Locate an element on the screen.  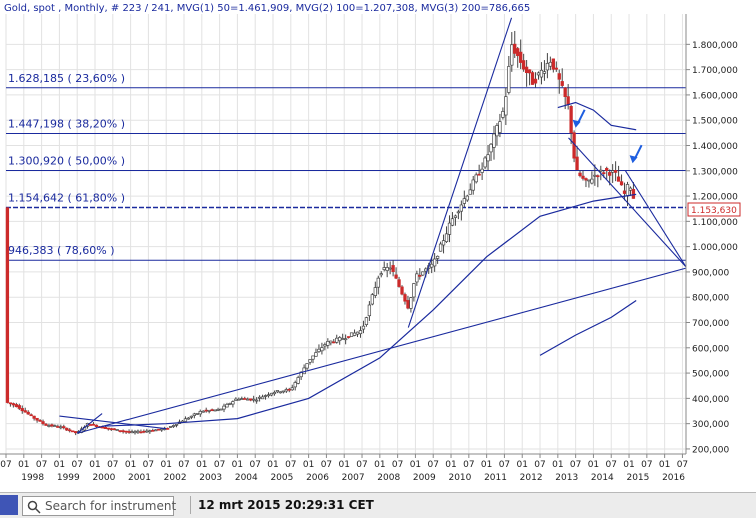
x-year-label: 2015 is located at coordinates (637, 478).